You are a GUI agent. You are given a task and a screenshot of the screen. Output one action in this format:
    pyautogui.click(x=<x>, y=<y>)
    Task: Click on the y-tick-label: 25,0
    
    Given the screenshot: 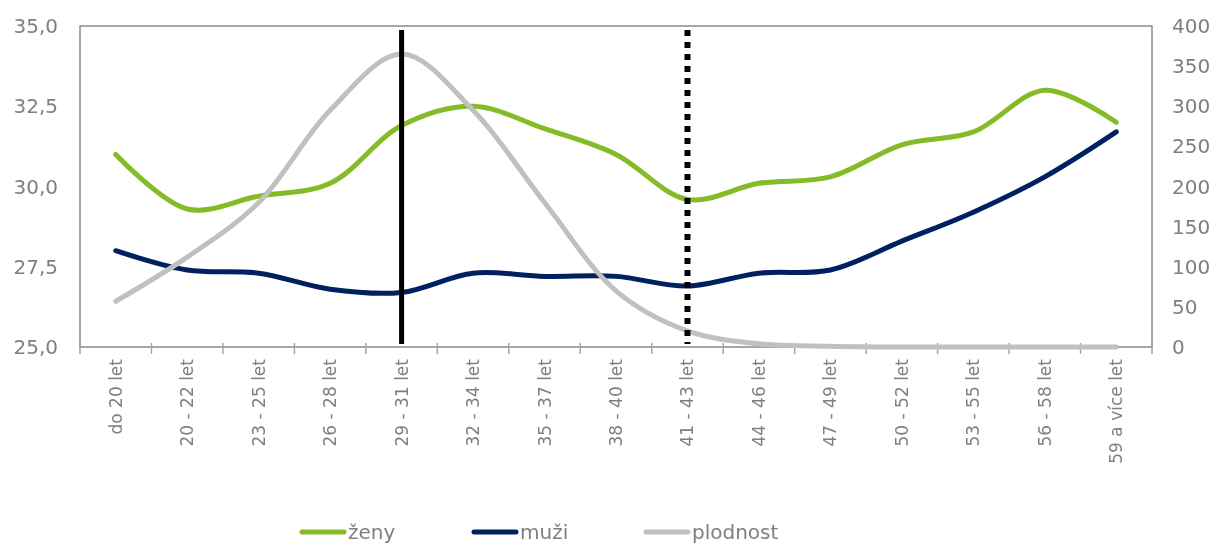 What is the action you would take?
    pyautogui.click(x=35, y=347)
    